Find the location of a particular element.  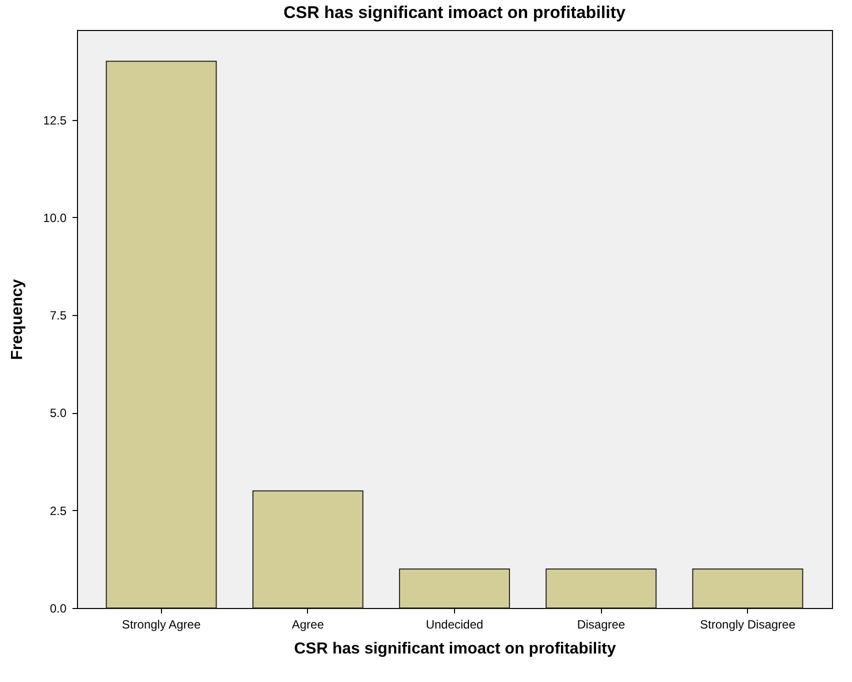

y-tick-label: 2.5 is located at coordinates (58, 511).